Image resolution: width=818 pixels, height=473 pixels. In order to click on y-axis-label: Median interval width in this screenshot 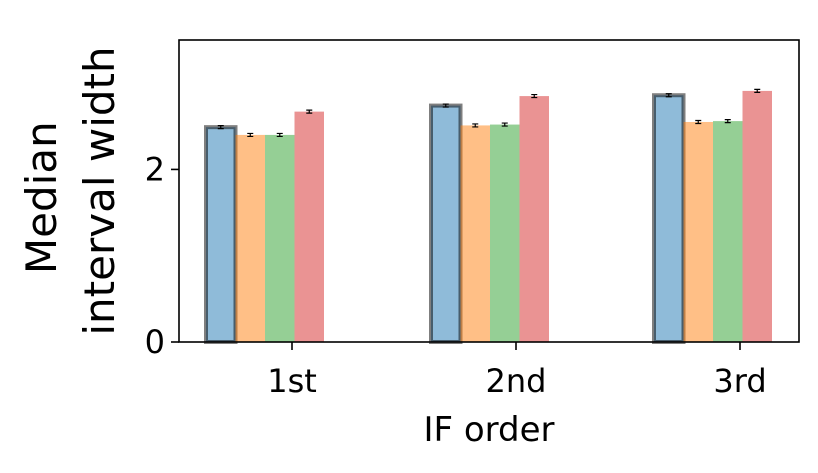, I will do `click(70, 190)`.